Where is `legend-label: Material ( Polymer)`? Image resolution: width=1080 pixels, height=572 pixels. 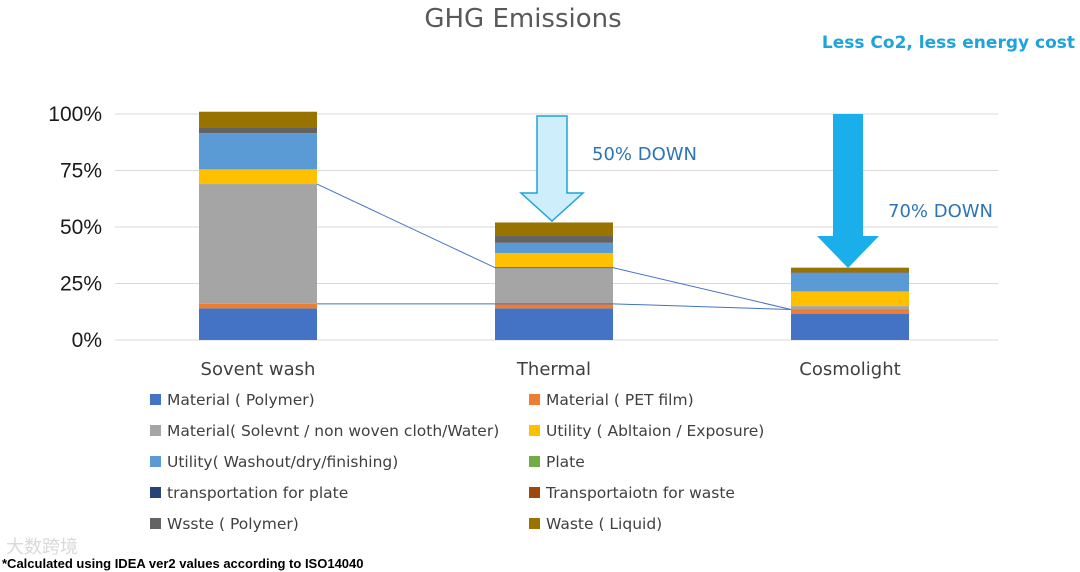
legend-label: Material ( Polymer) is located at coordinates (241, 400).